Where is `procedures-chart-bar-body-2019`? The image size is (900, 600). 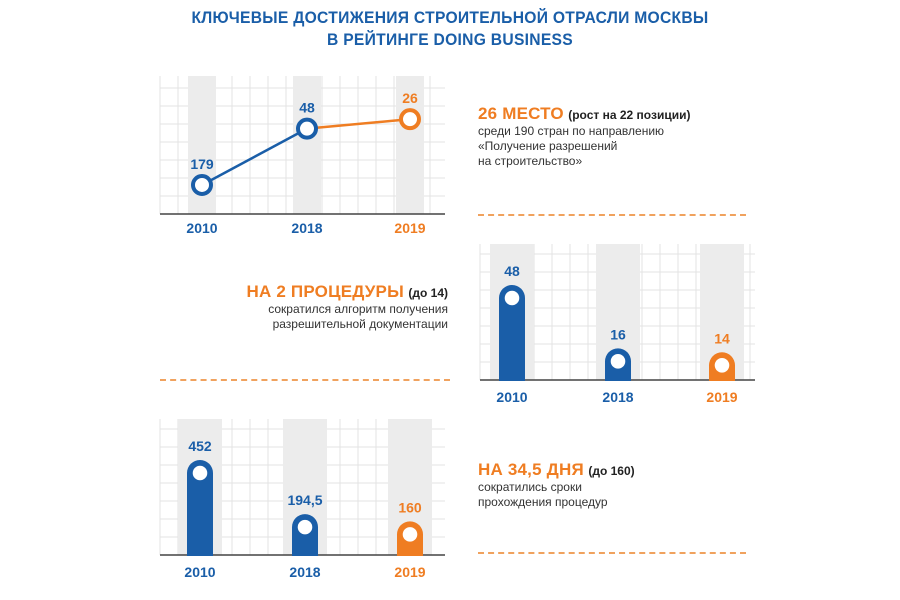
procedures-chart-bar-body-2019 is located at coordinates (722, 373).